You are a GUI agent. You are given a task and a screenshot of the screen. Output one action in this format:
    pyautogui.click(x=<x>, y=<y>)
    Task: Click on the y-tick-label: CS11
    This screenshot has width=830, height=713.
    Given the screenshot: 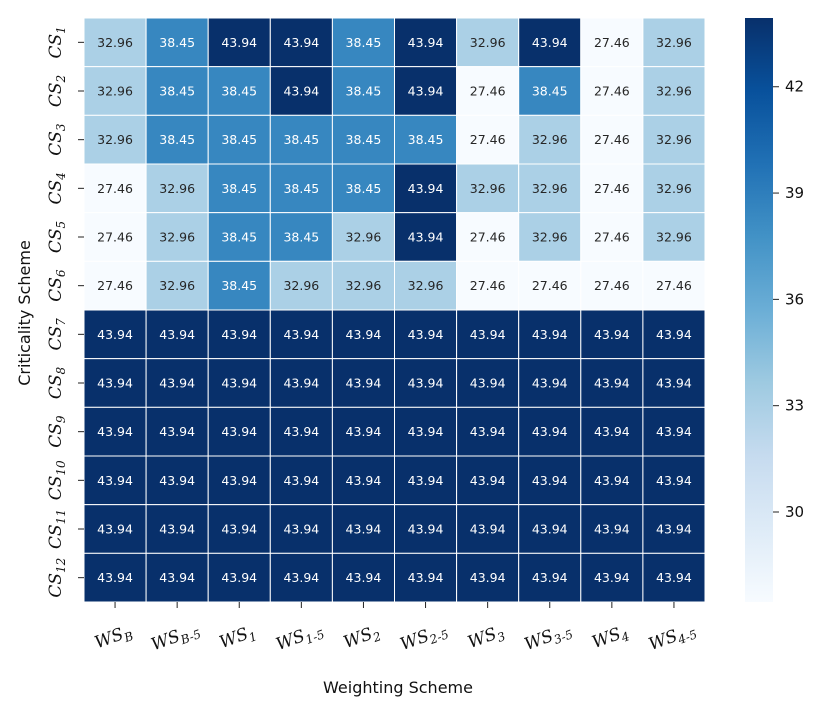 What is the action you would take?
    pyautogui.click(x=57, y=529)
    